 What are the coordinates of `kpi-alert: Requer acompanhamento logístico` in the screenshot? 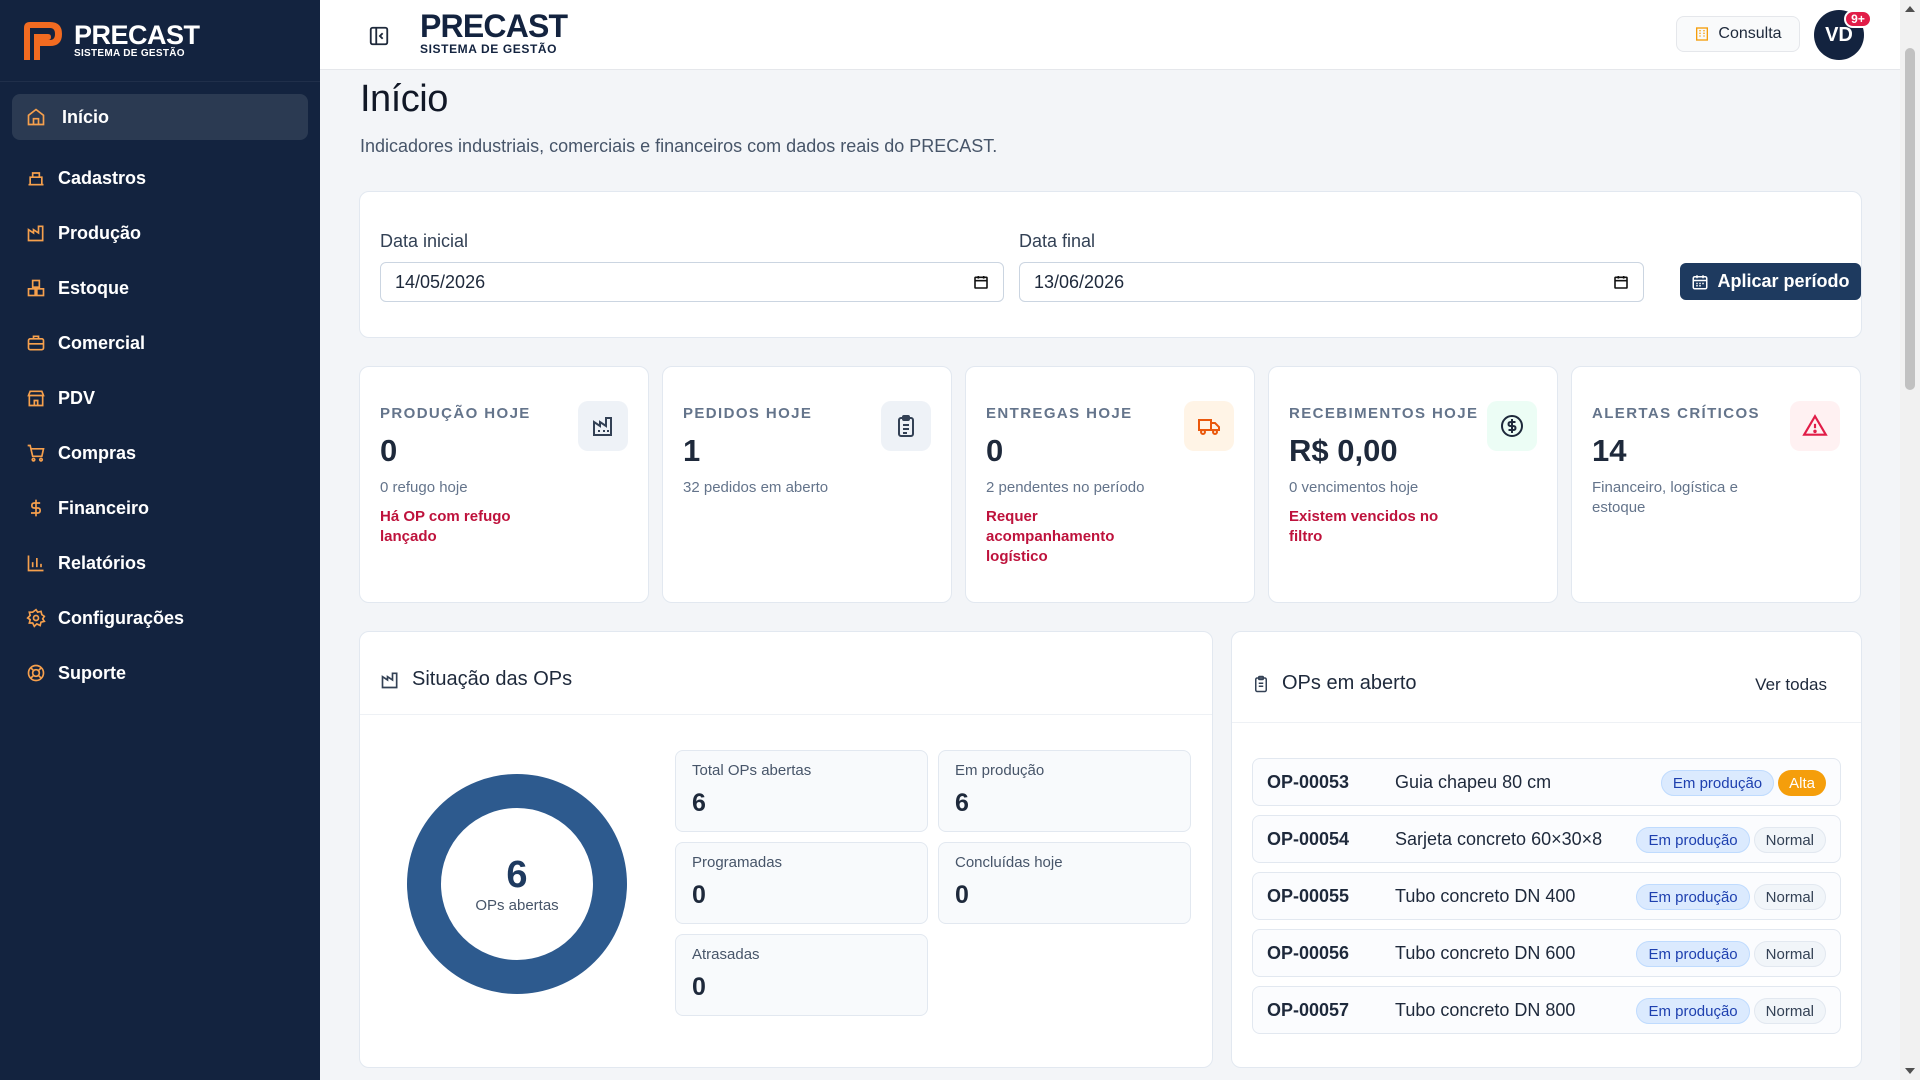 It's located at (1050, 536).